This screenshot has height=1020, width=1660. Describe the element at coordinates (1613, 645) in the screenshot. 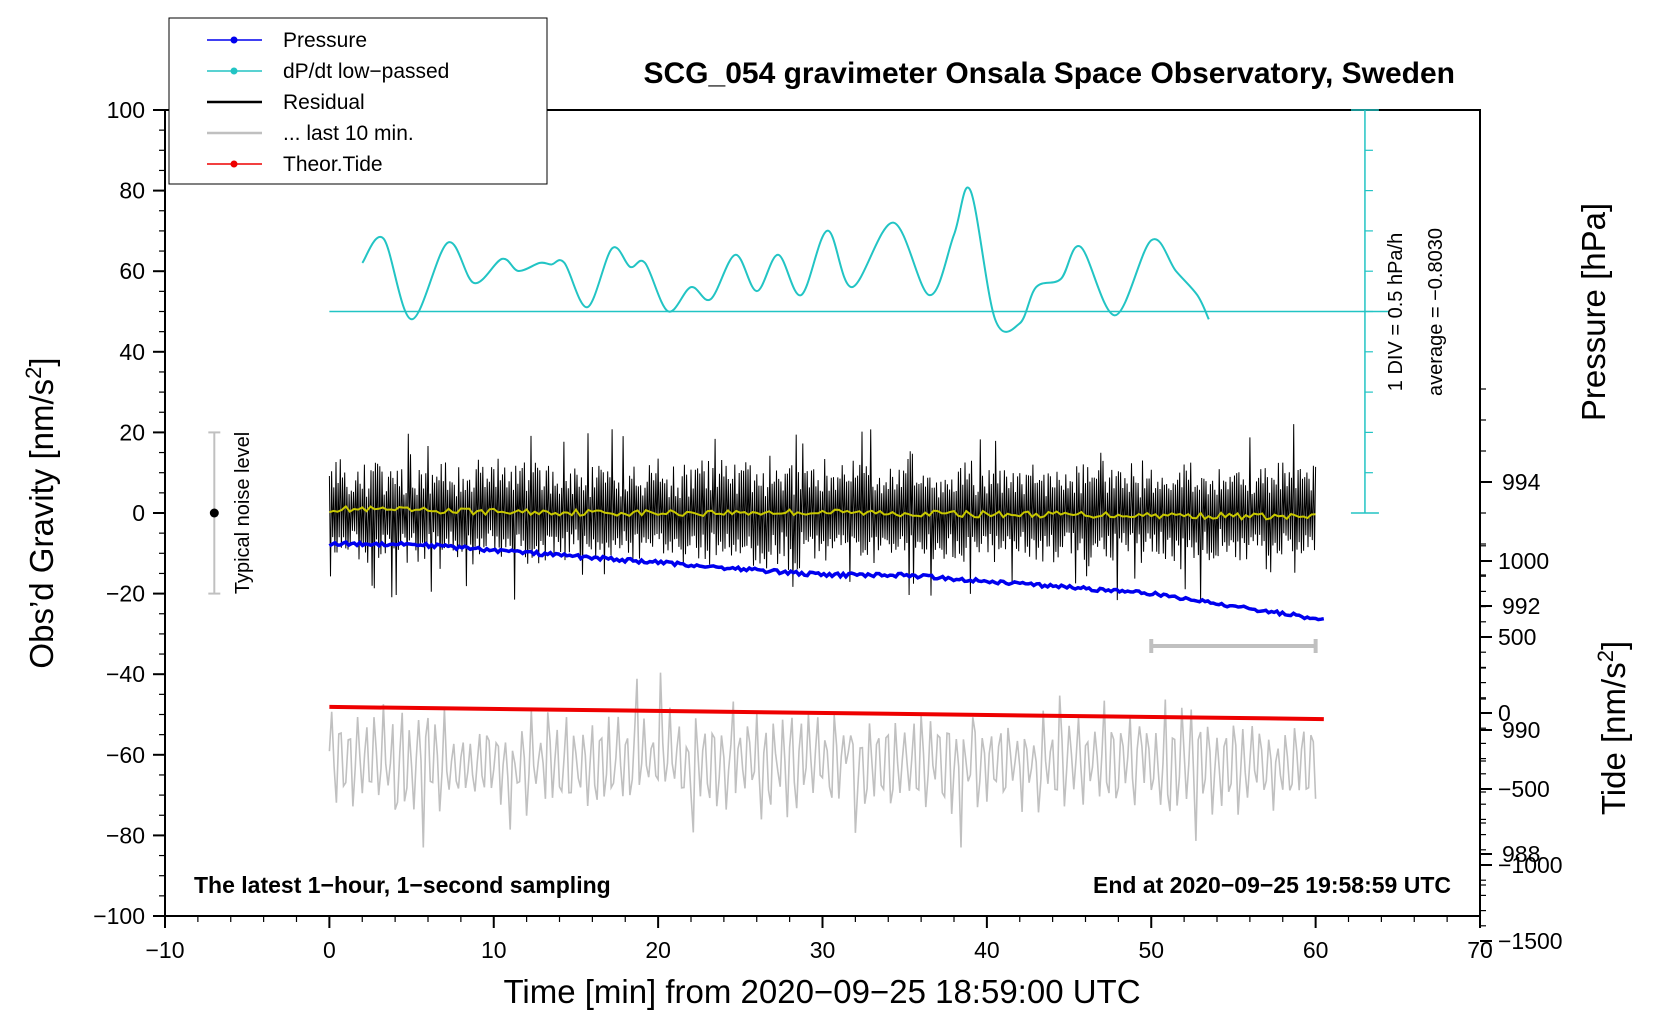

I see `y-axis-tide-label-end: ]` at that location.